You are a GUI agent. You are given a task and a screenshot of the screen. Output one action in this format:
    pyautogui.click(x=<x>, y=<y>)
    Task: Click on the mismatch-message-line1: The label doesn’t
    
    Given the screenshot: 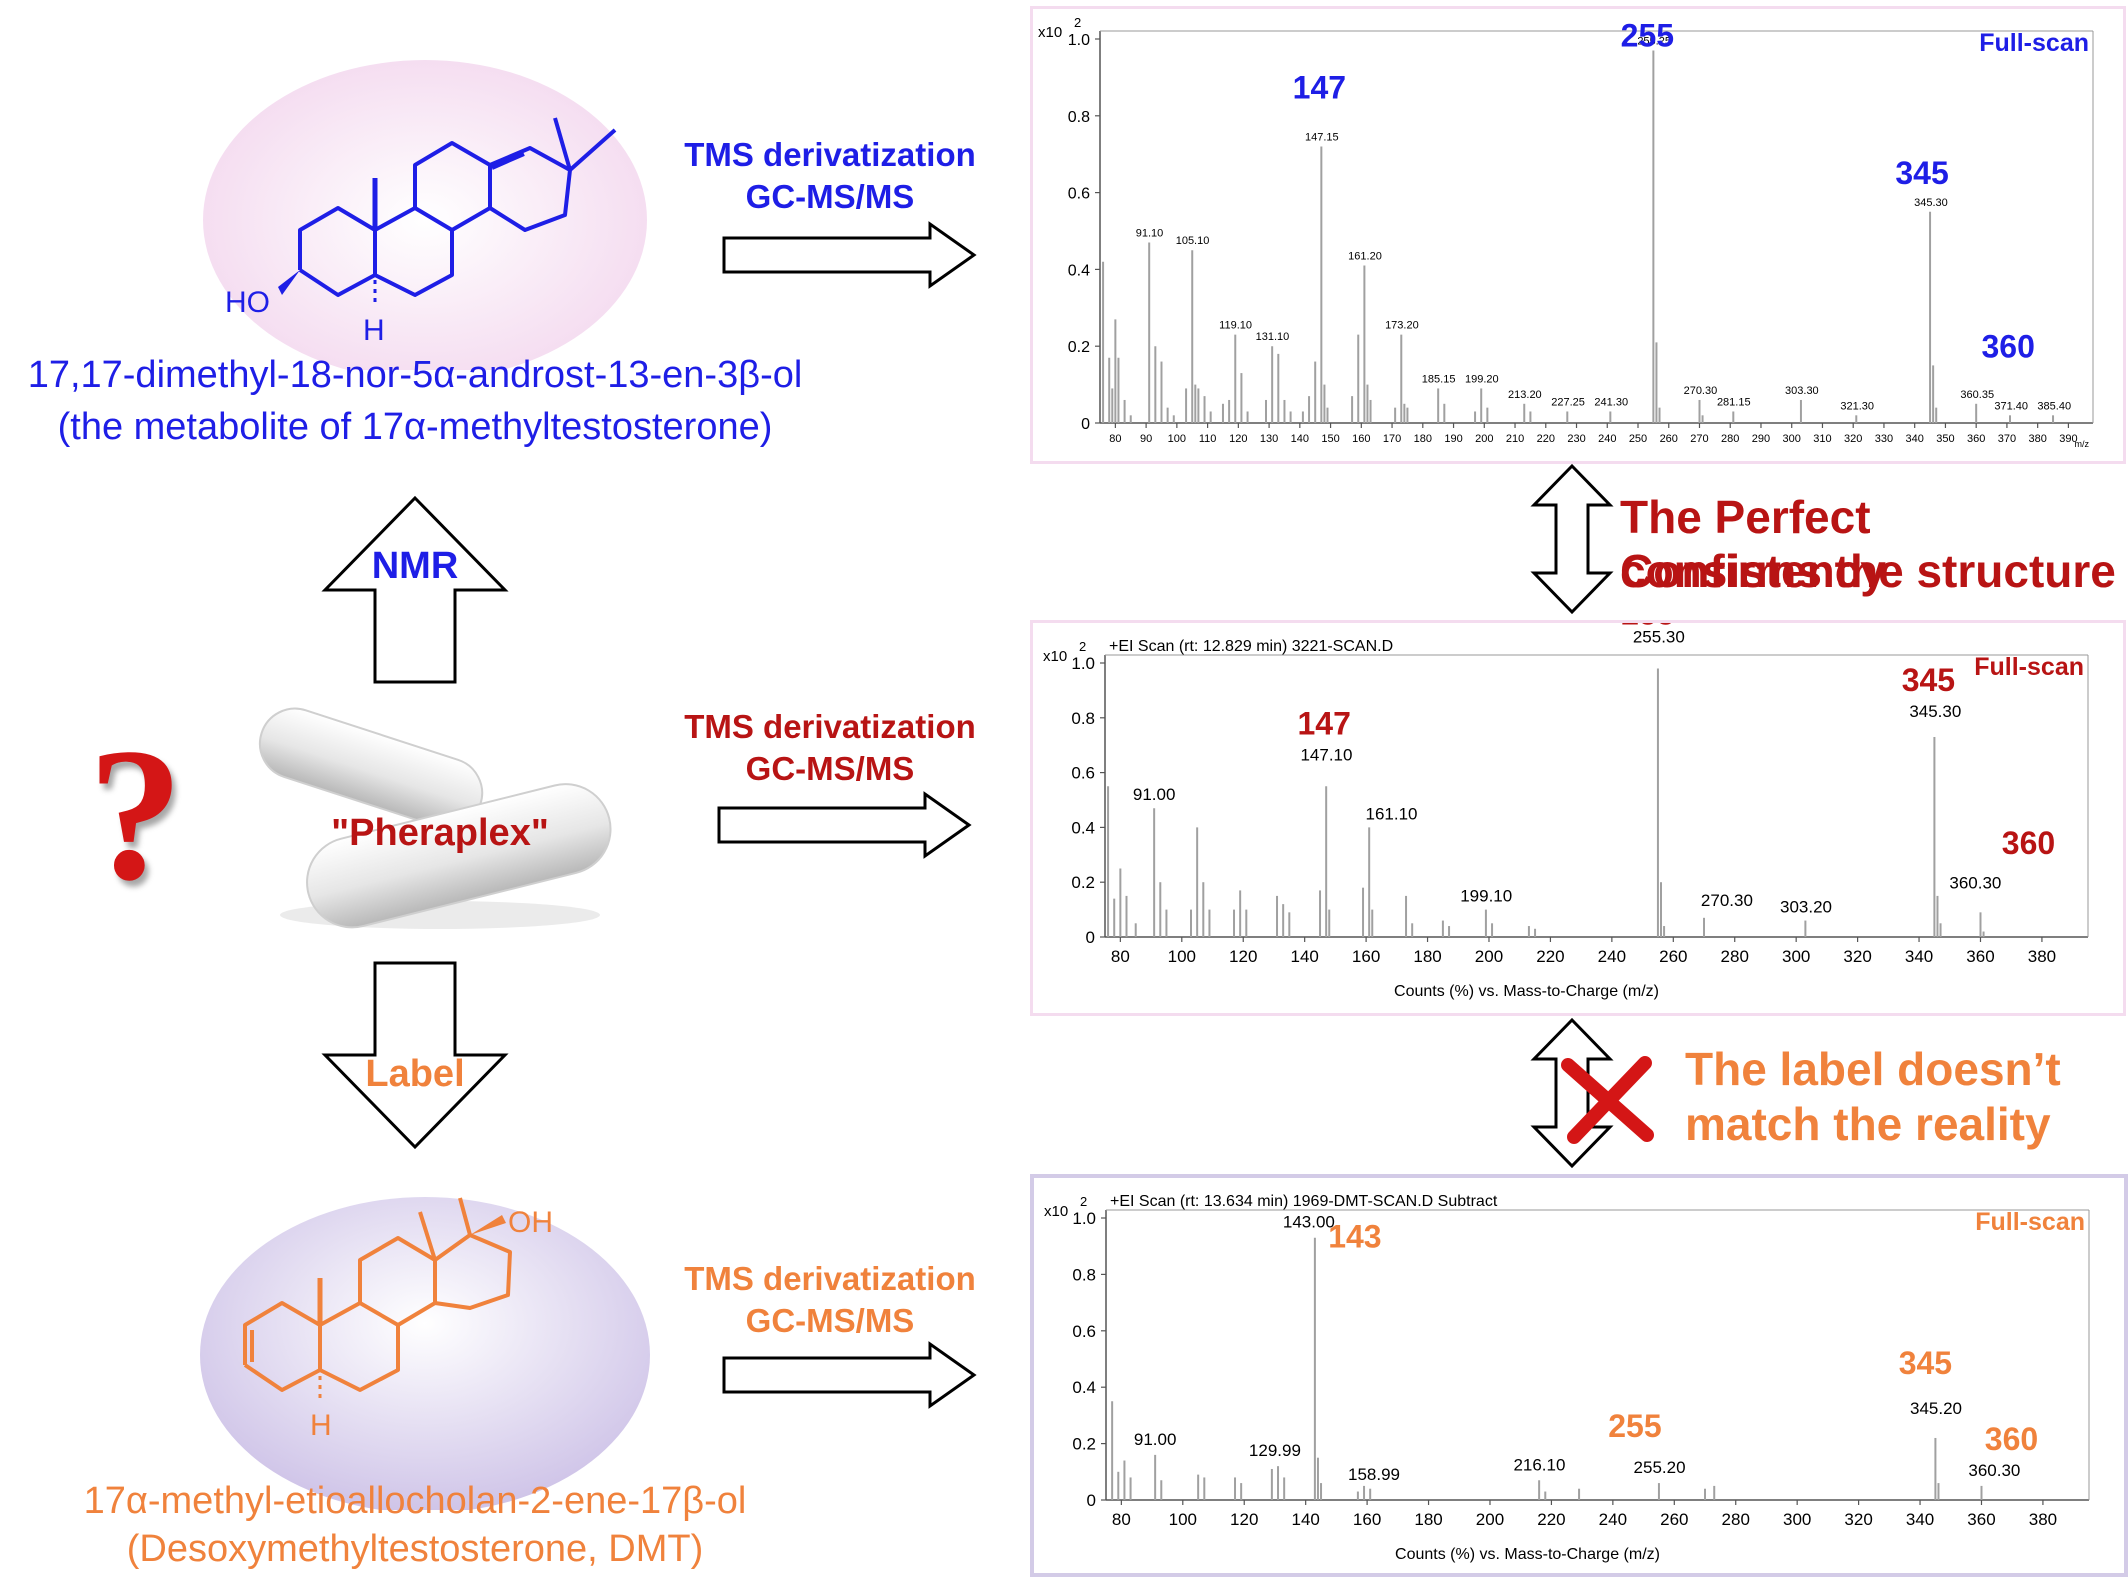 What is the action you would take?
    pyautogui.click(x=1873, y=1069)
    